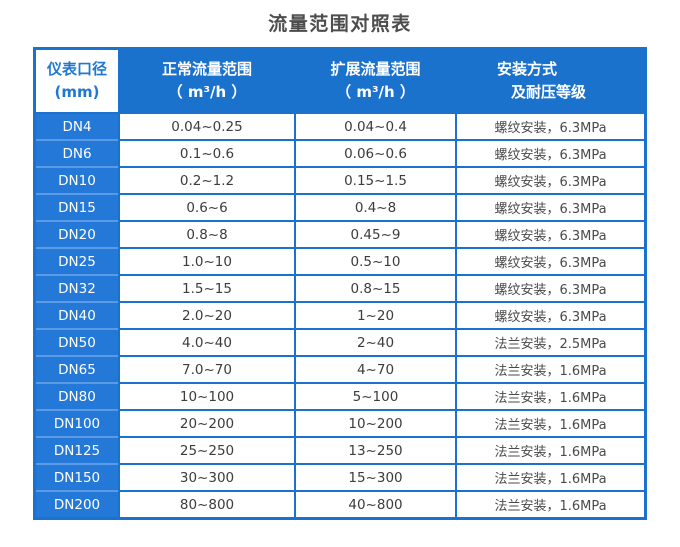  What do you see at coordinates (207, 504) in the screenshot?
I see `normal-flow-cell: 80~800` at bounding box center [207, 504].